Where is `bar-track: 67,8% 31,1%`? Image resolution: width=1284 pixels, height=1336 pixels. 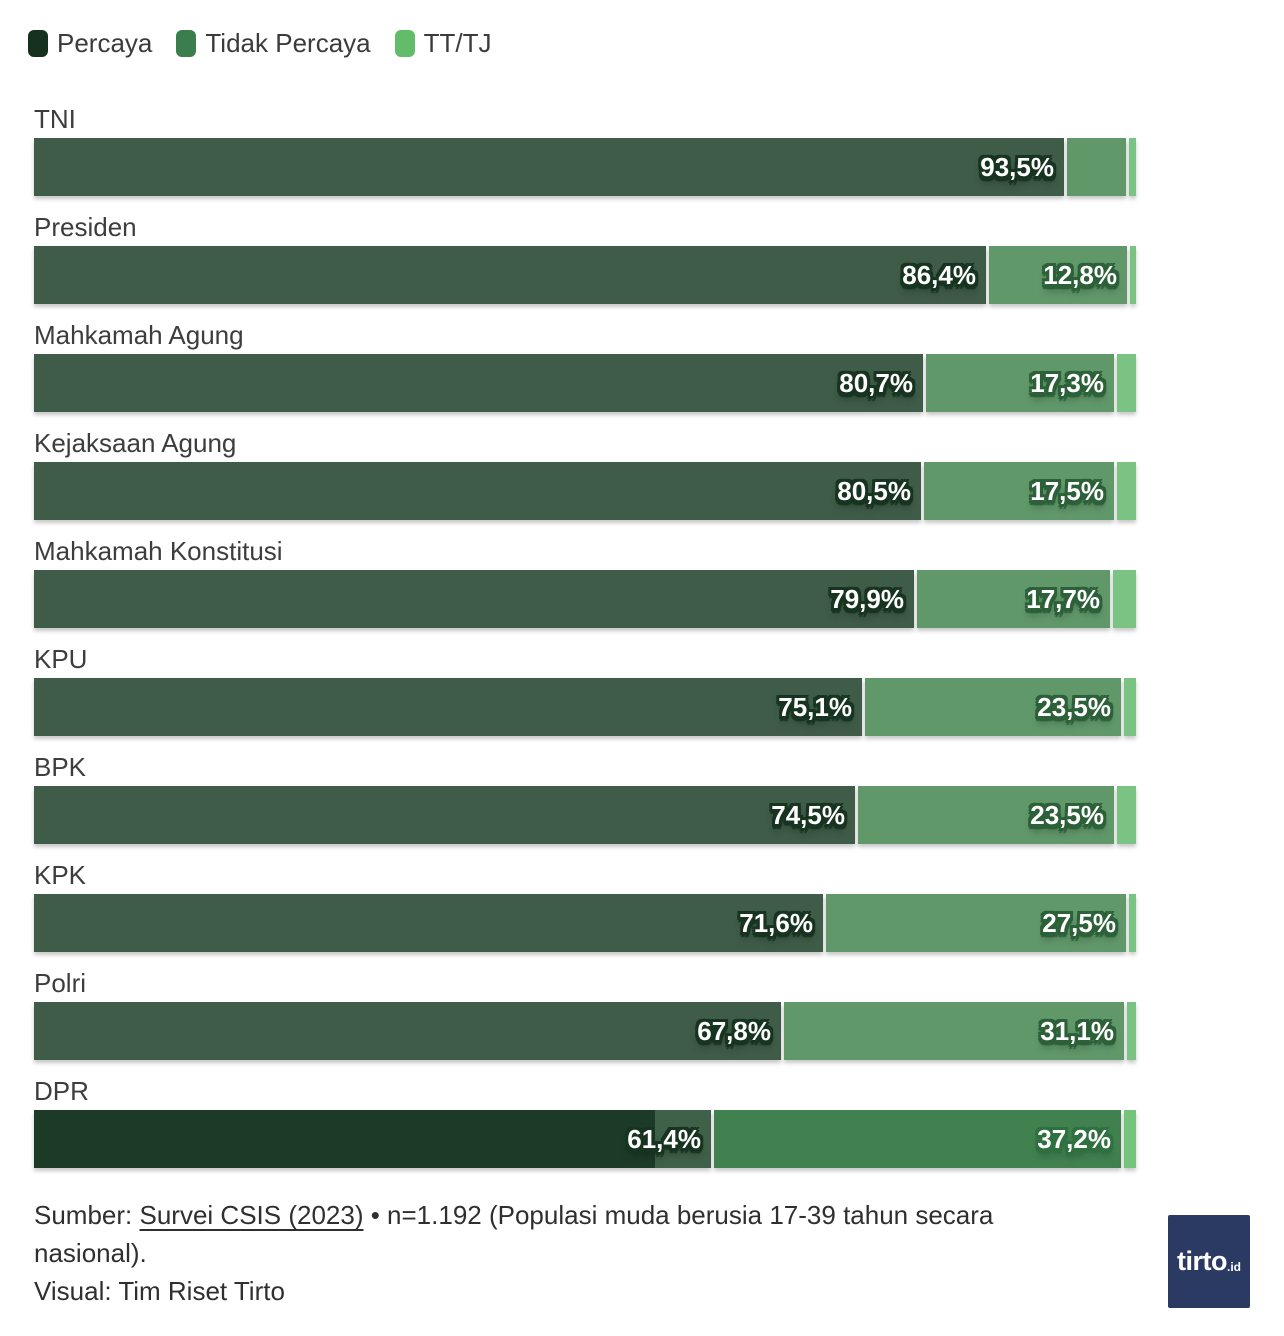 bar-track: 67,8% 31,1% is located at coordinates (585, 1031).